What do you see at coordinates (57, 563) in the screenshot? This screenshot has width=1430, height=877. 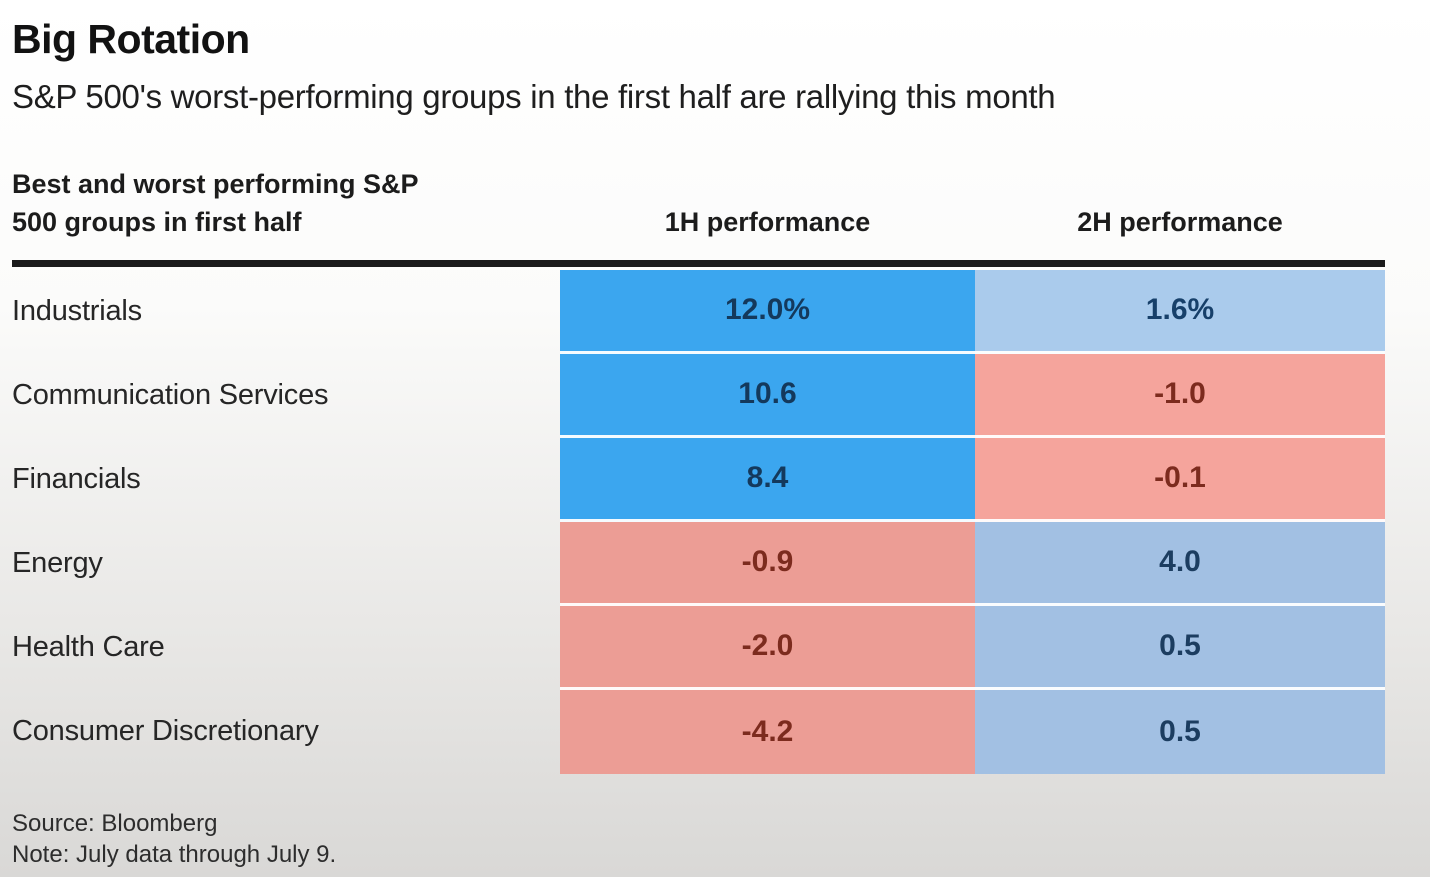 I see `row-label: Energy` at bounding box center [57, 563].